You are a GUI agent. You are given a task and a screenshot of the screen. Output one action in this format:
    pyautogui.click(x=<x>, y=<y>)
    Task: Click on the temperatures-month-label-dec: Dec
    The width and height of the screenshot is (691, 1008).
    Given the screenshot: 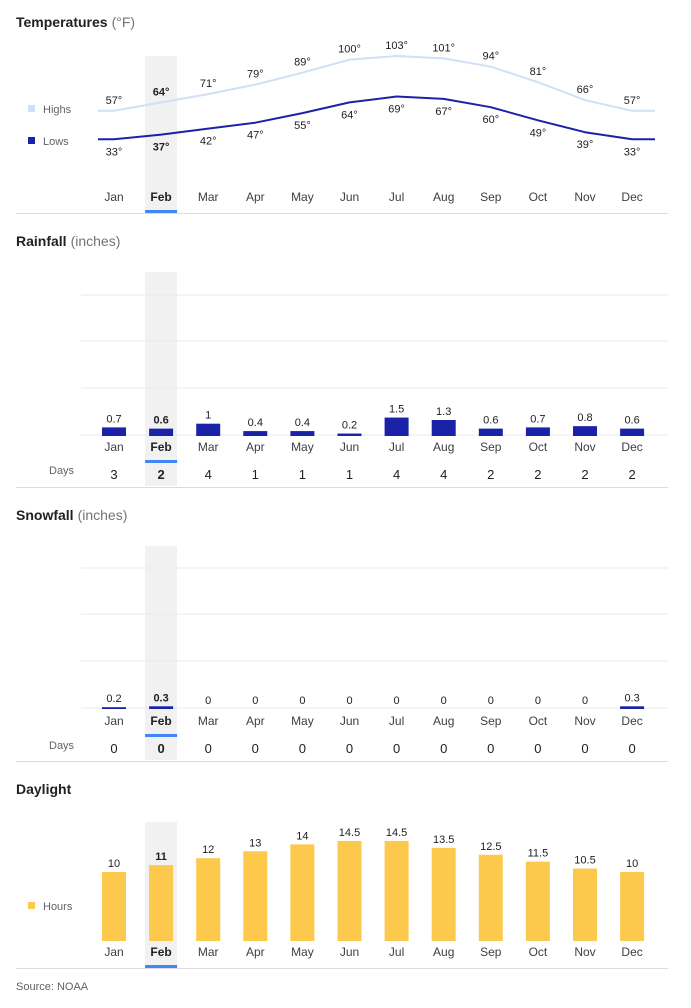 What is the action you would take?
    pyautogui.click(x=631, y=197)
    